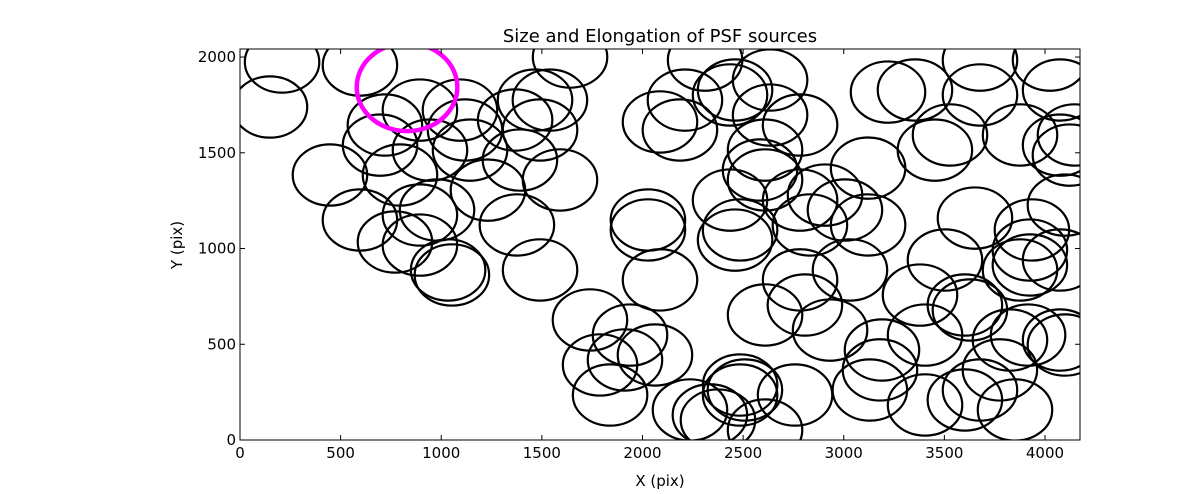 The image size is (1200, 494). Describe the element at coordinates (844, 453) in the screenshot. I see `x-tick-label: 3000` at that location.